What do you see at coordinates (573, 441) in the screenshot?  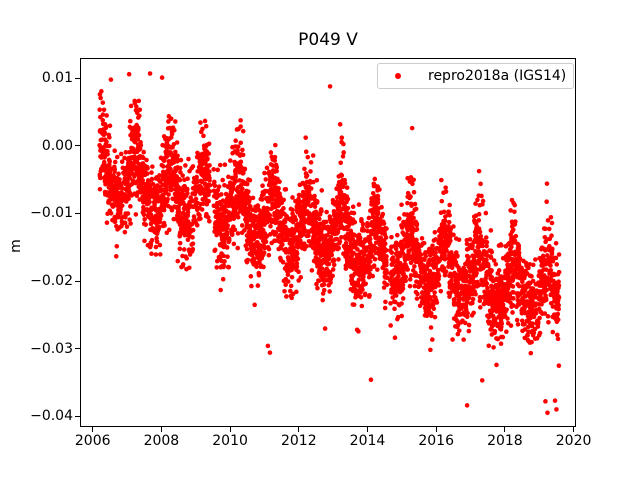 I see `x-tick-label: 2020` at bounding box center [573, 441].